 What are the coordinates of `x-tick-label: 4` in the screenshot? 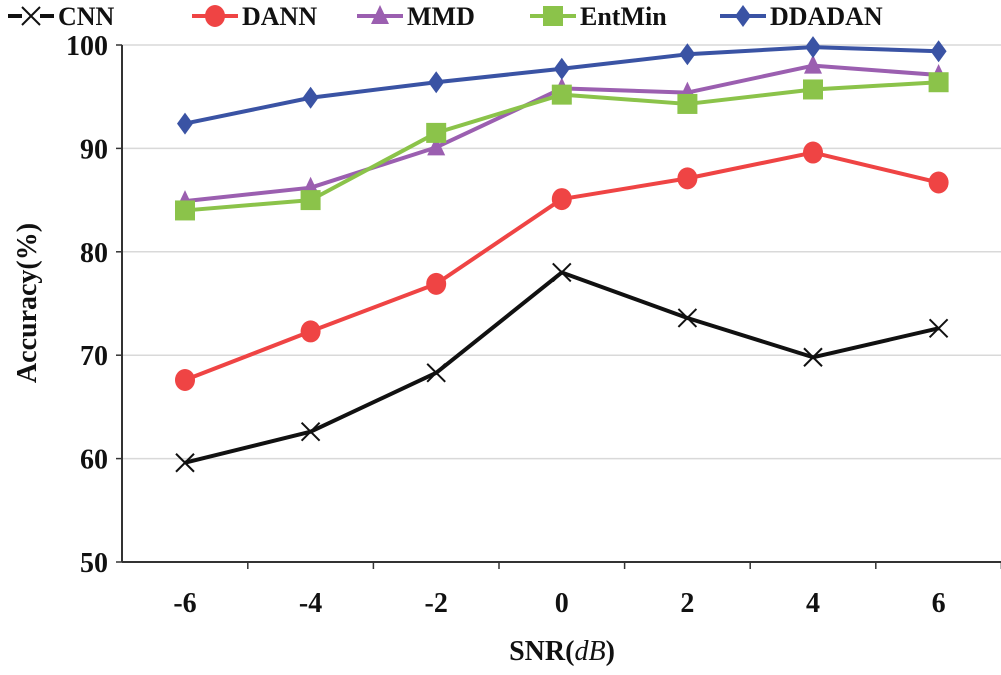 It's located at (813, 603).